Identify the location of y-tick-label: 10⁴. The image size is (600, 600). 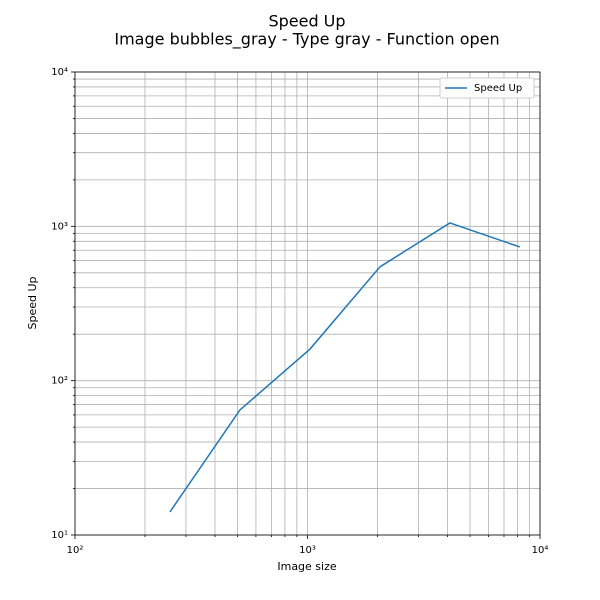
(59, 72).